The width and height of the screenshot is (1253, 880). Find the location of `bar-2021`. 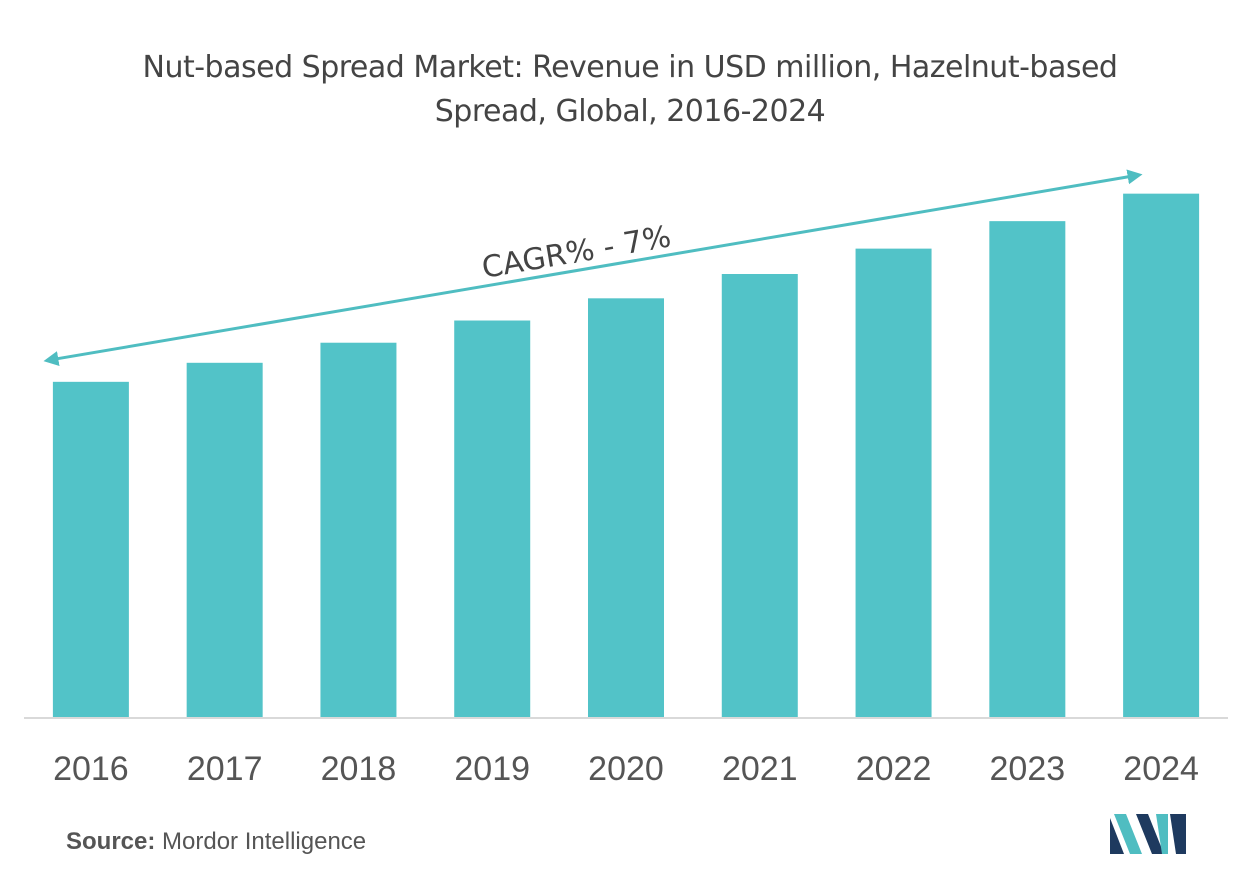

bar-2021 is located at coordinates (759, 496).